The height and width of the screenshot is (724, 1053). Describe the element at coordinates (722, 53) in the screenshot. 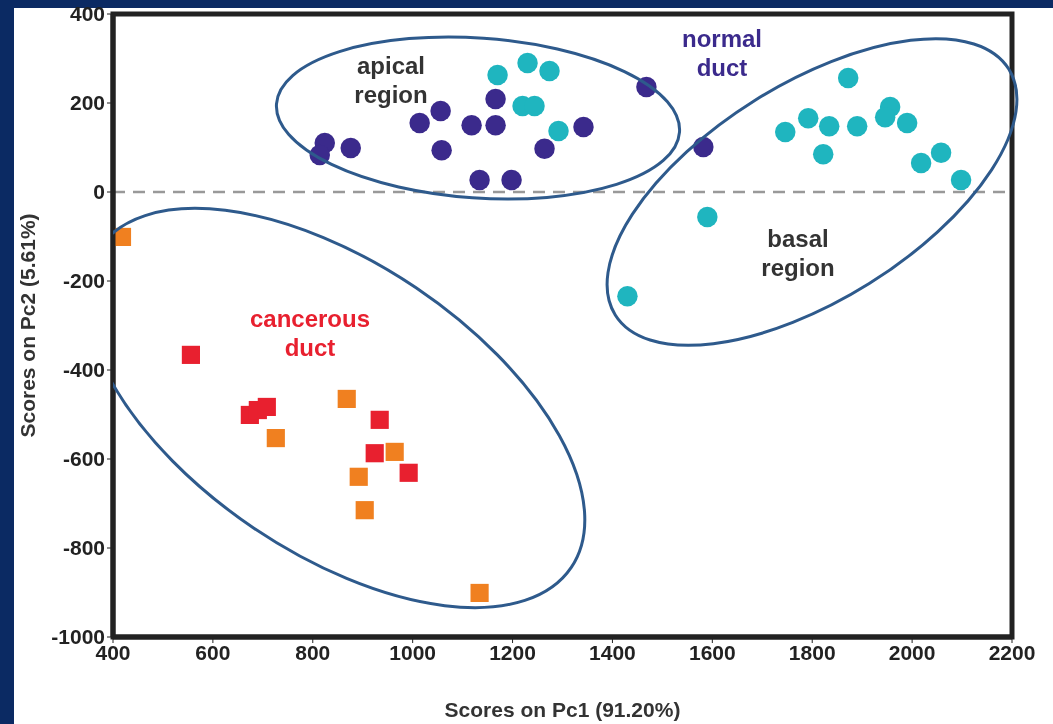

I see `annotation: normal duct` at that location.